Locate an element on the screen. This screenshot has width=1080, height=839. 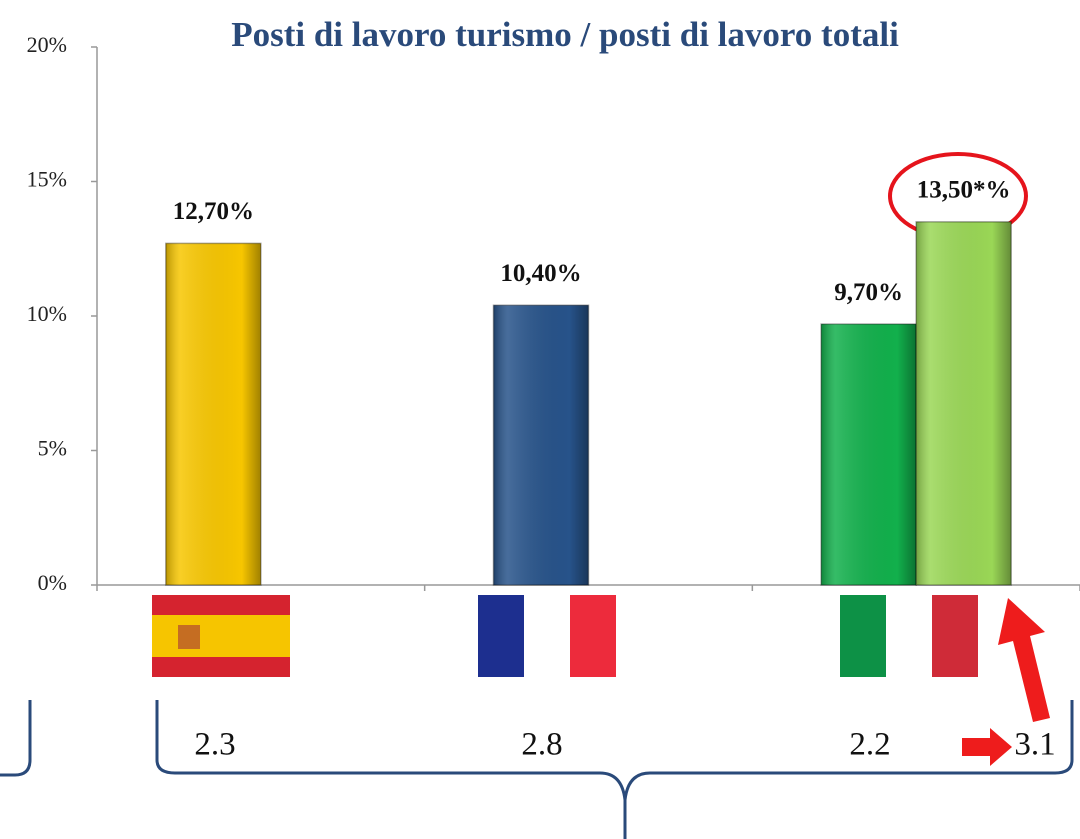
arrow-up is located at coordinates (1024, 660).